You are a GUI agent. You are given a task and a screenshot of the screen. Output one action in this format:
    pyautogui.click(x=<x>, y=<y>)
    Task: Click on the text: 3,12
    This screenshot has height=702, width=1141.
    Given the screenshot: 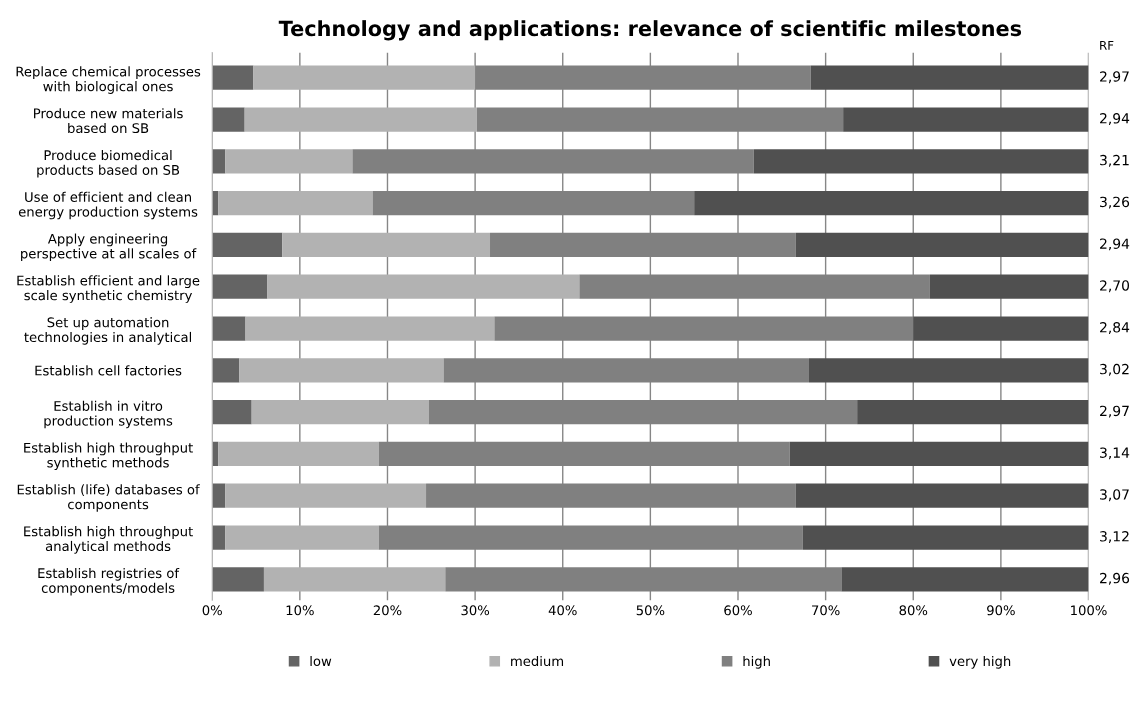 What is the action you would take?
    pyautogui.click(x=1114, y=537)
    